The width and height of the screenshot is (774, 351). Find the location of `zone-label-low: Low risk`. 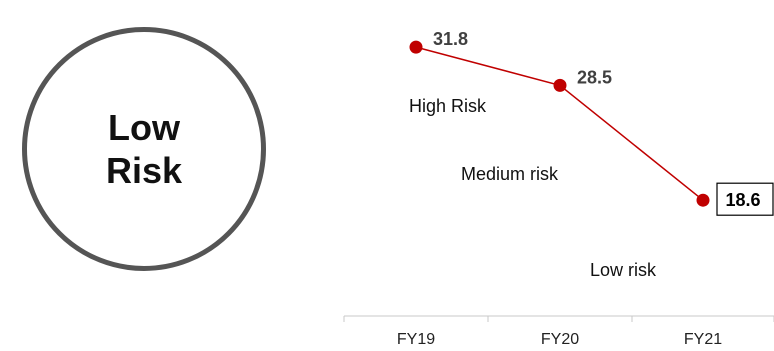

zone-label-low: Low risk is located at coordinates (623, 270).